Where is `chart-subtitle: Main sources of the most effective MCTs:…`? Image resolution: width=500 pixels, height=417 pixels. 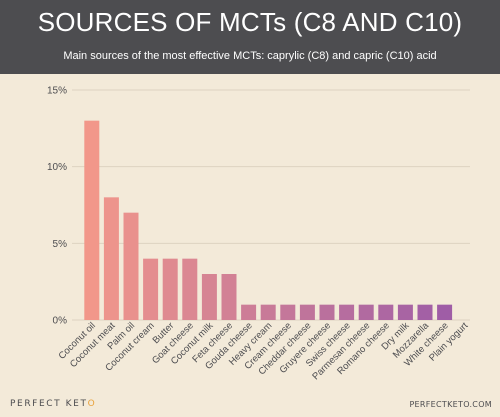
chart-subtitle: Main sources of the most effective MCTs:… is located at coordinates (250, 56).